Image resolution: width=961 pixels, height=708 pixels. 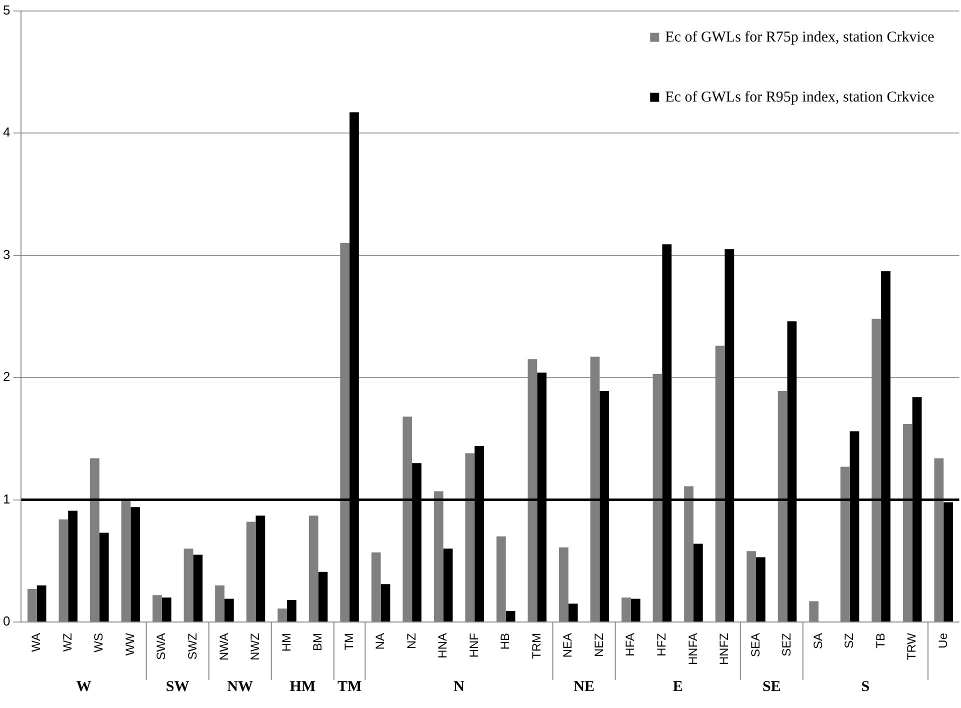 What do you see at coordinates (286, 642) in the screenshot?
I see `x-tick-label: HM` at bounding box center [286, 642].